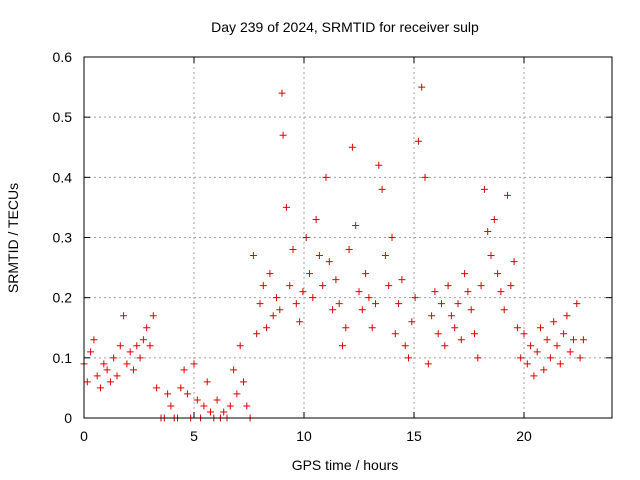 The height and width of the screenshot is (480, 640). Describe the element at coordinates (13, 238) in the screenshot. I see `y-axis-label: SRMTID / TECUs` at that location.